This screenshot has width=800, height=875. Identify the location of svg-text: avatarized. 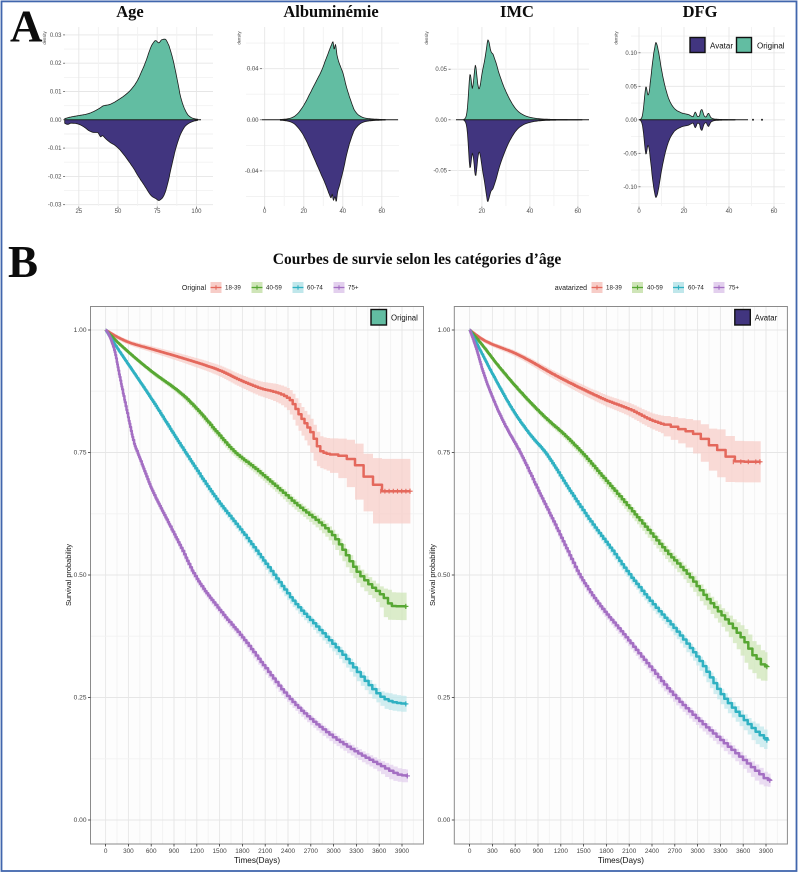
(571, 288).